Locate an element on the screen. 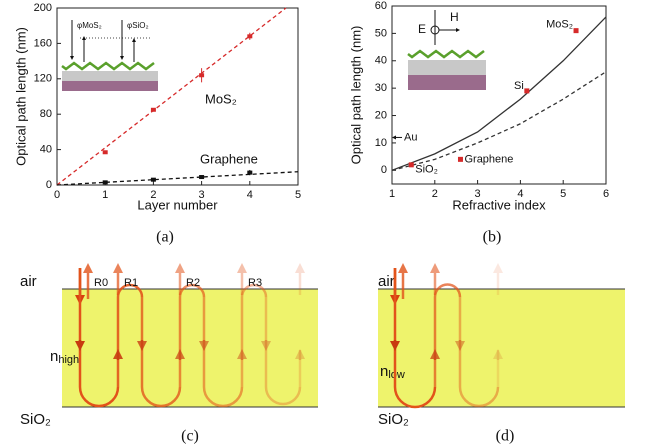 The width and height of the screenshot is (653, 448). medium-label: nhigh is located at coordinates (64, 357).